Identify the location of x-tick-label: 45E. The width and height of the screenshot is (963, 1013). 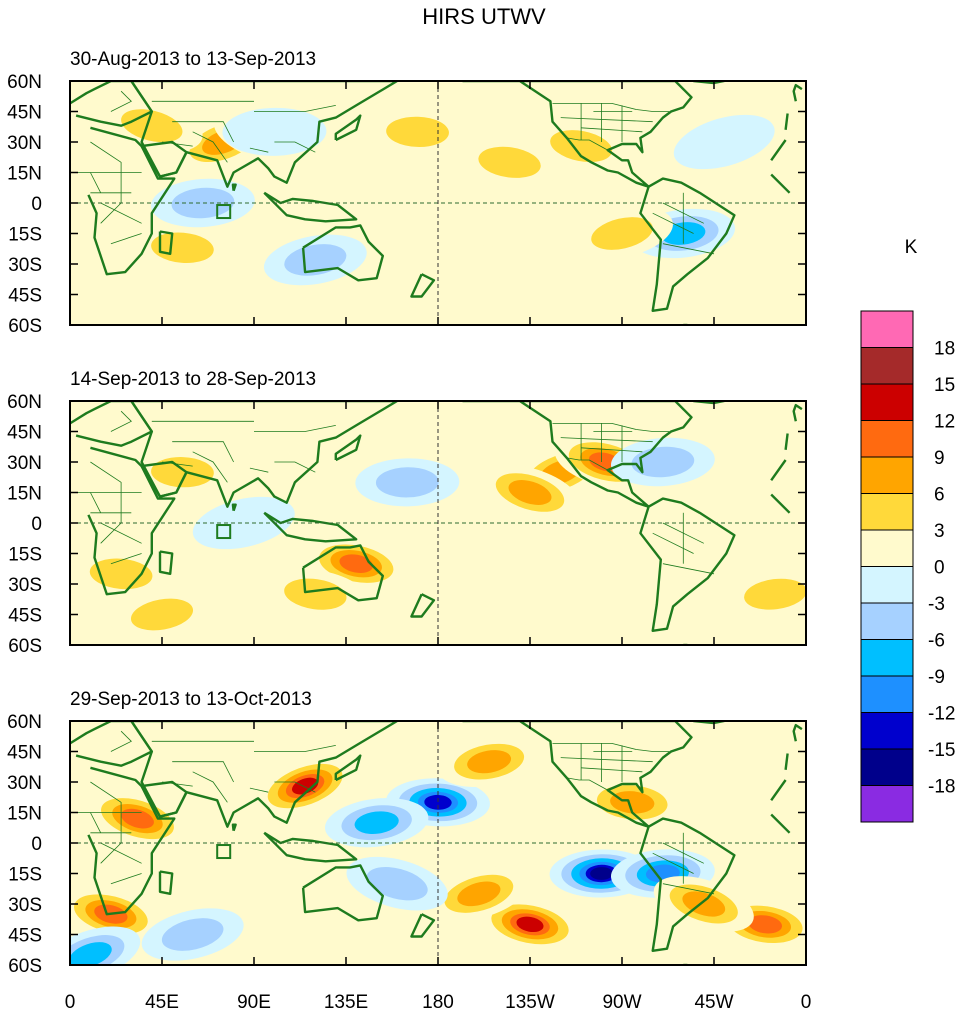
(162, 1002).